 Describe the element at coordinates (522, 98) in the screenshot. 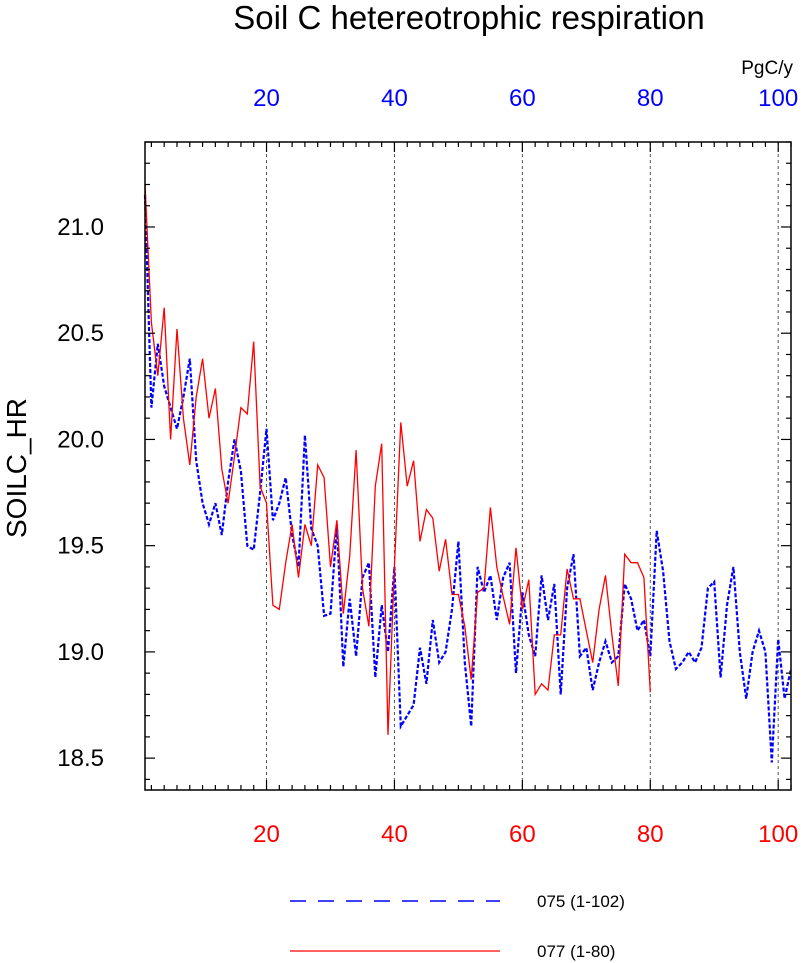

I see `x-tick-label-top: 60` at that location.